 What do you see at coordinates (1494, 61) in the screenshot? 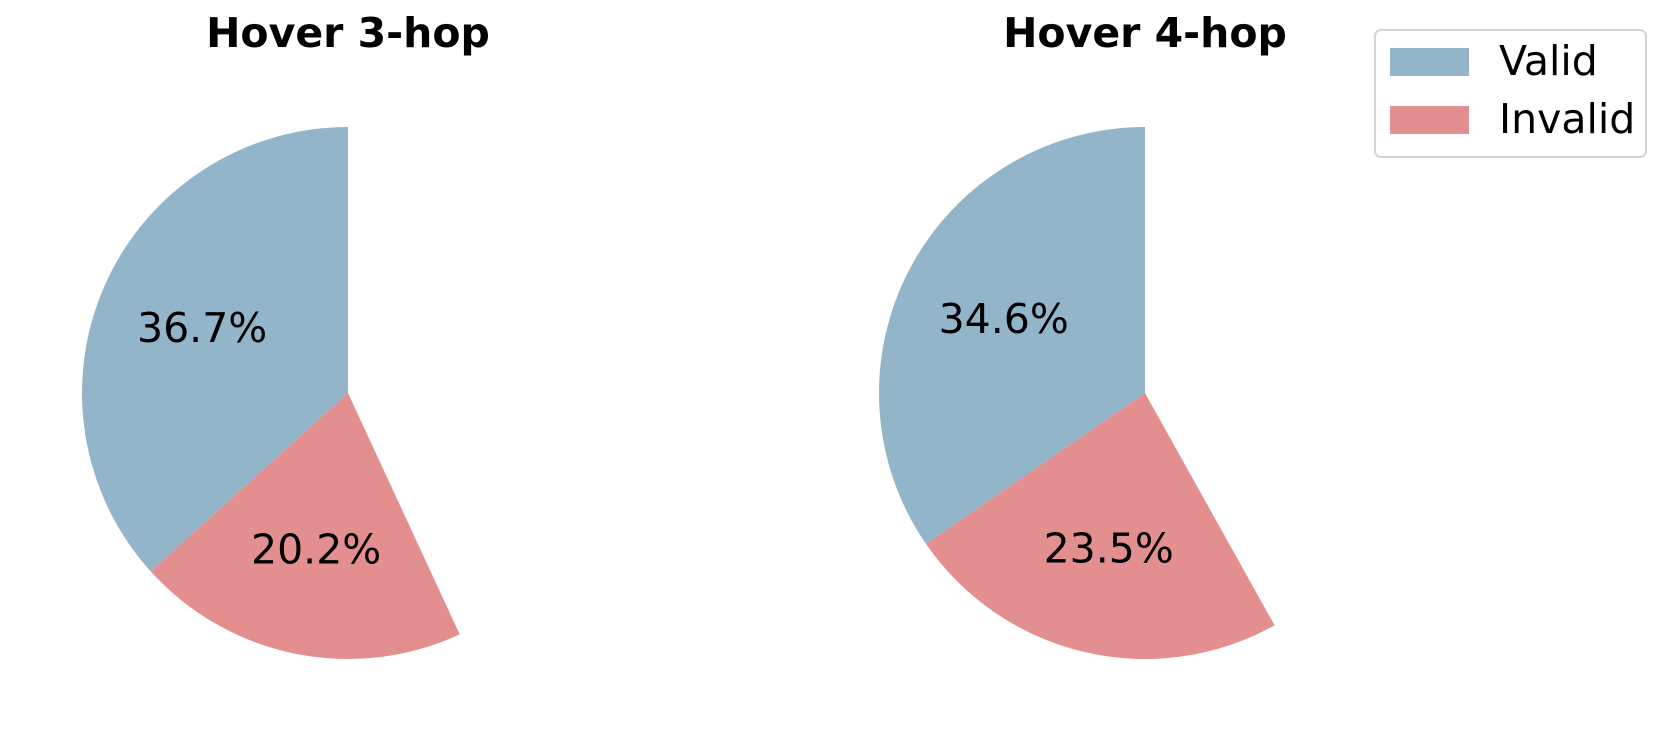
I see `legend-item-valid: Valid` at bounding box center [1494, 61].